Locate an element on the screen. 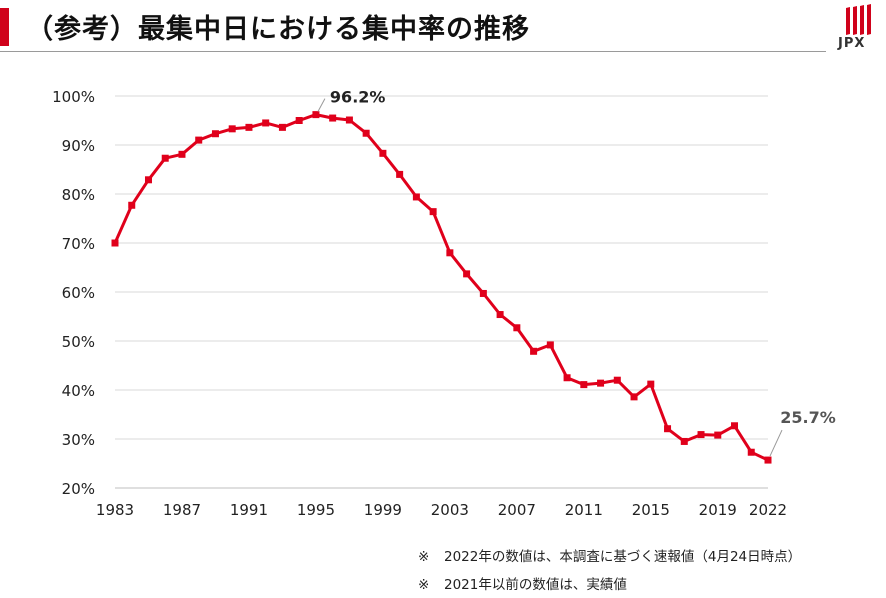 The width and height of the screenshot is (886, 598). y-tick-label: 70% is located at coordinates (78, 244).